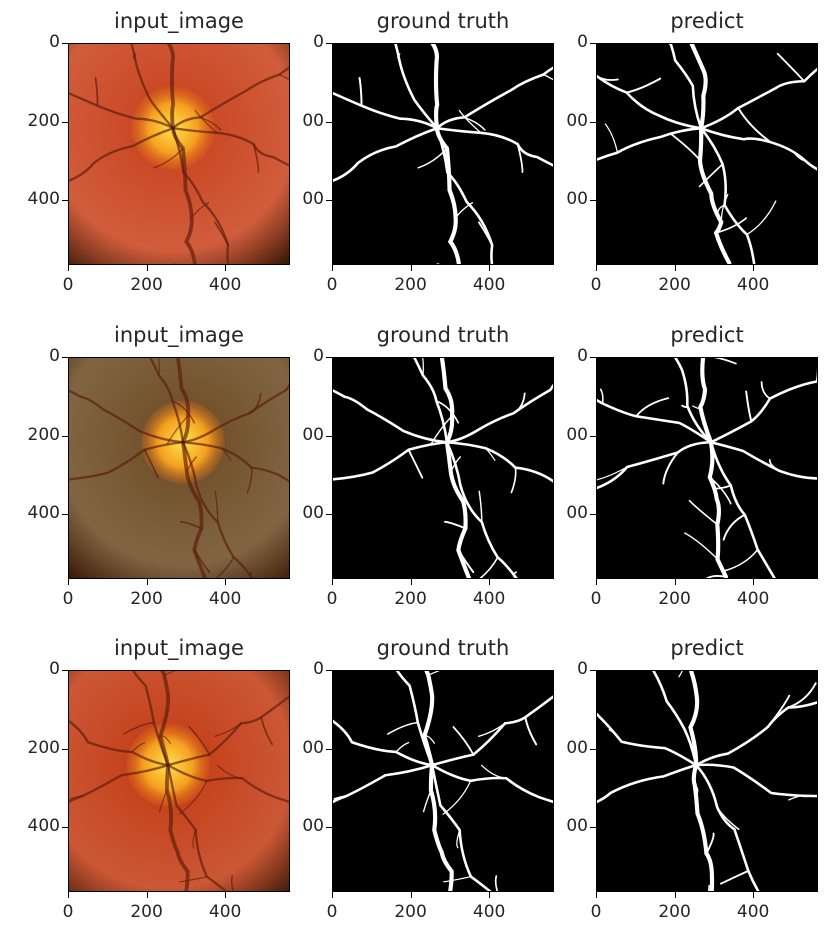 This screenshot has height=941, width=833. I want to click on panel-r2-input: input_image 0 200 400 0 200 400, so click(159, 466).